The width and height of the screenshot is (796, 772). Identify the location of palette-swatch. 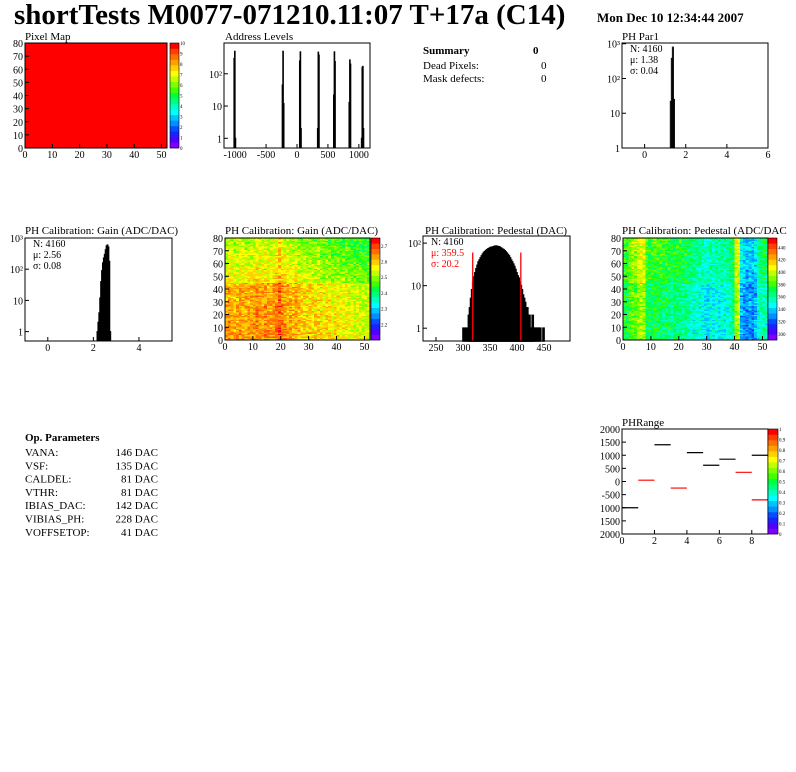
(375, 257).